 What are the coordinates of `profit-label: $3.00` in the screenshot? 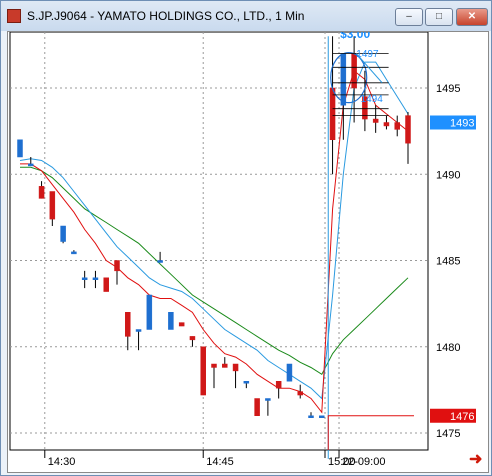 It's located at (355, 36).